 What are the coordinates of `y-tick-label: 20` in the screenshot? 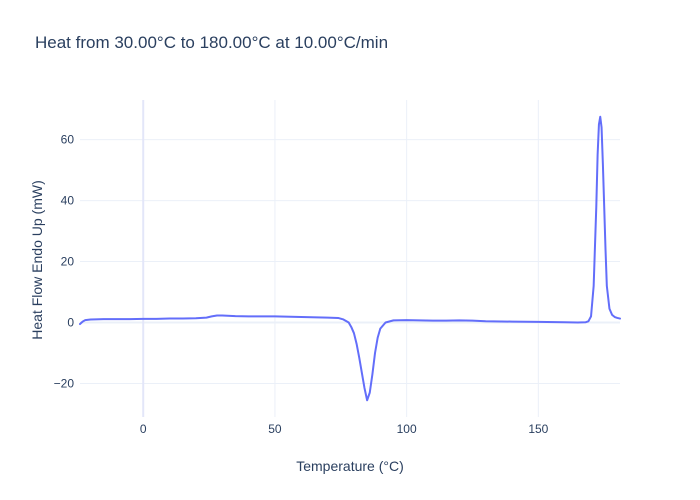 It's located at (68, 262).